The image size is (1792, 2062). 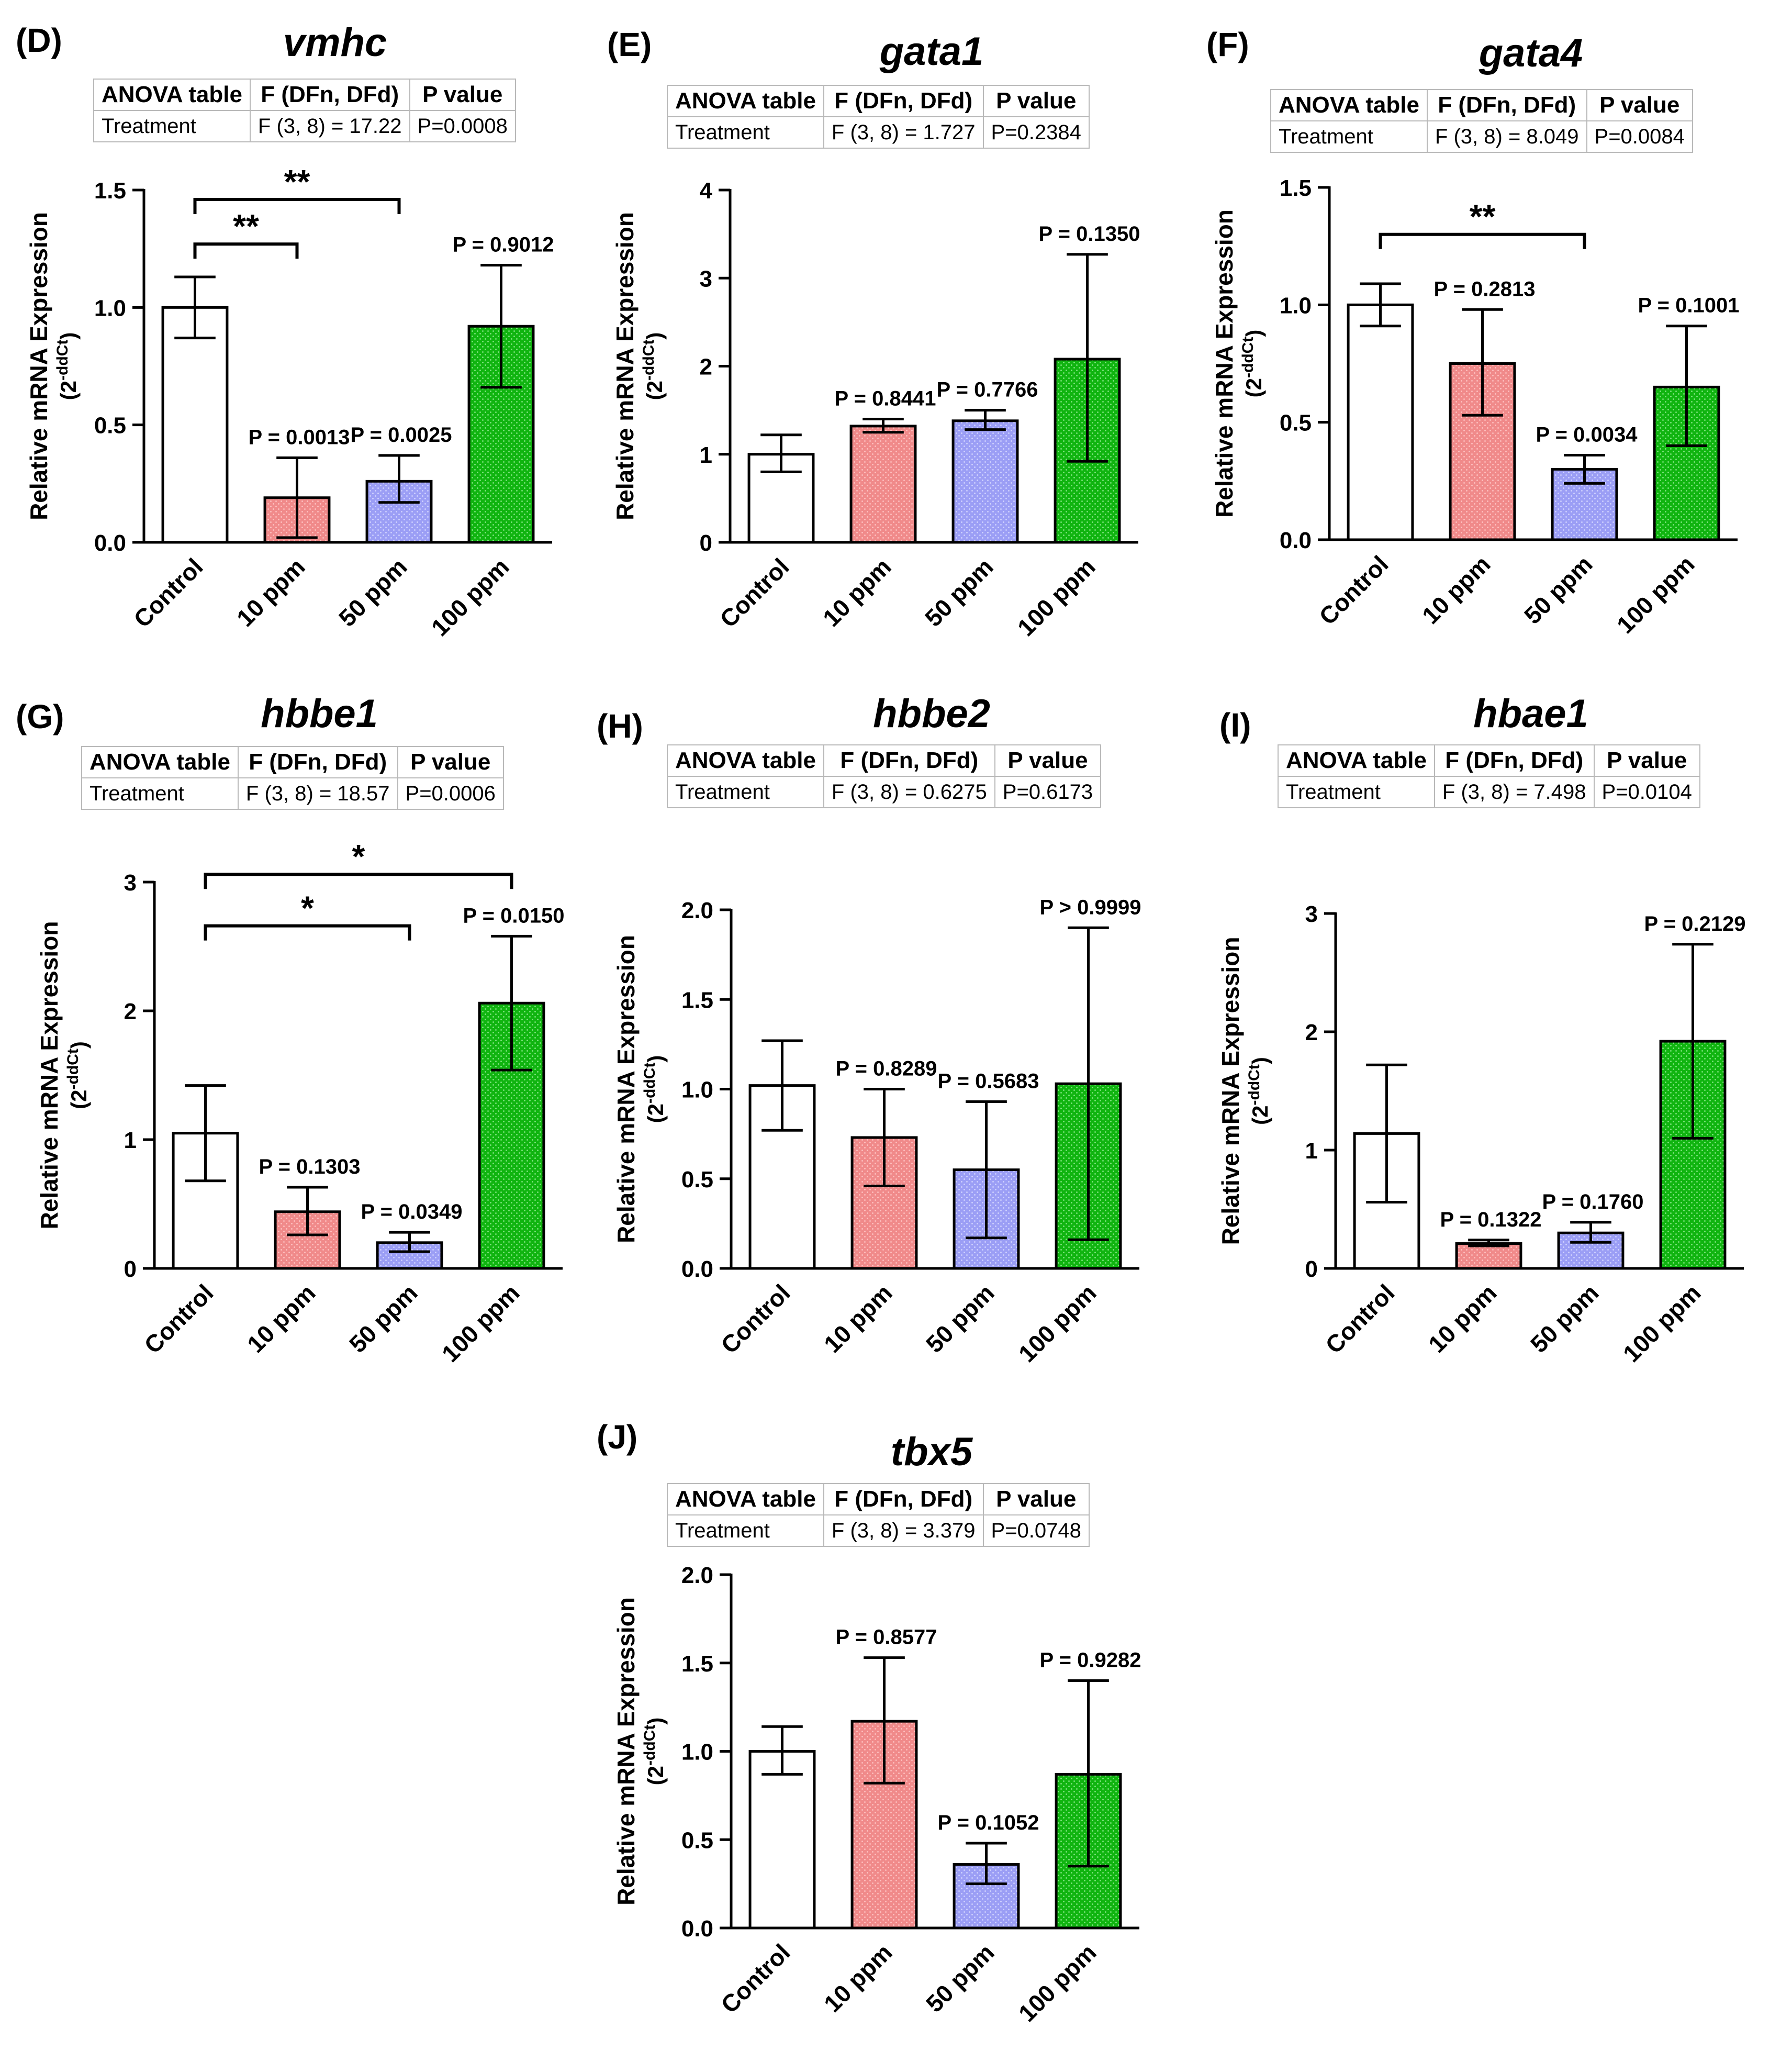 What do you see at coordinates (1311, 1033) in the screenshot?
I see `y-tick-label: 2` at bounding box center [1311, 1033].